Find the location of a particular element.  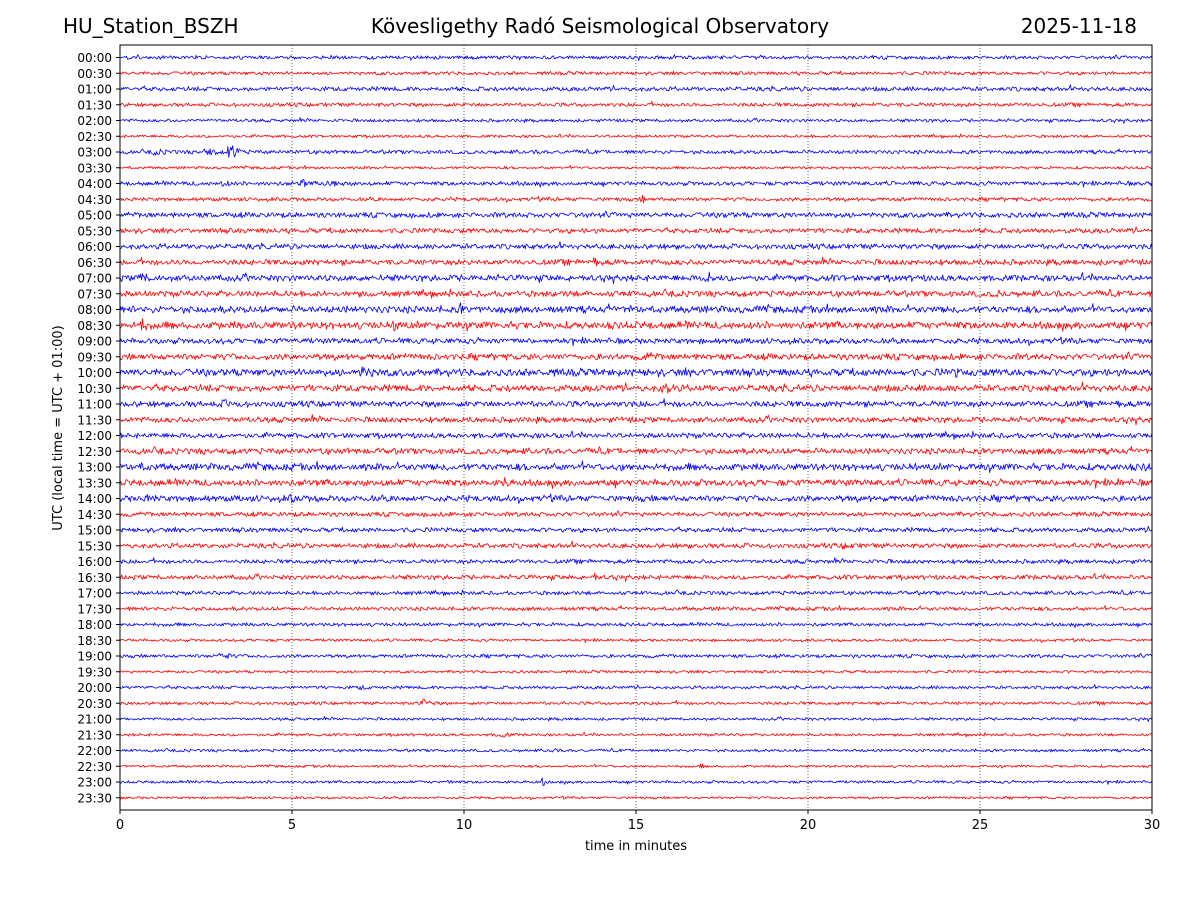

row-time-label: 03:30 is located at coordinates (94, 168).